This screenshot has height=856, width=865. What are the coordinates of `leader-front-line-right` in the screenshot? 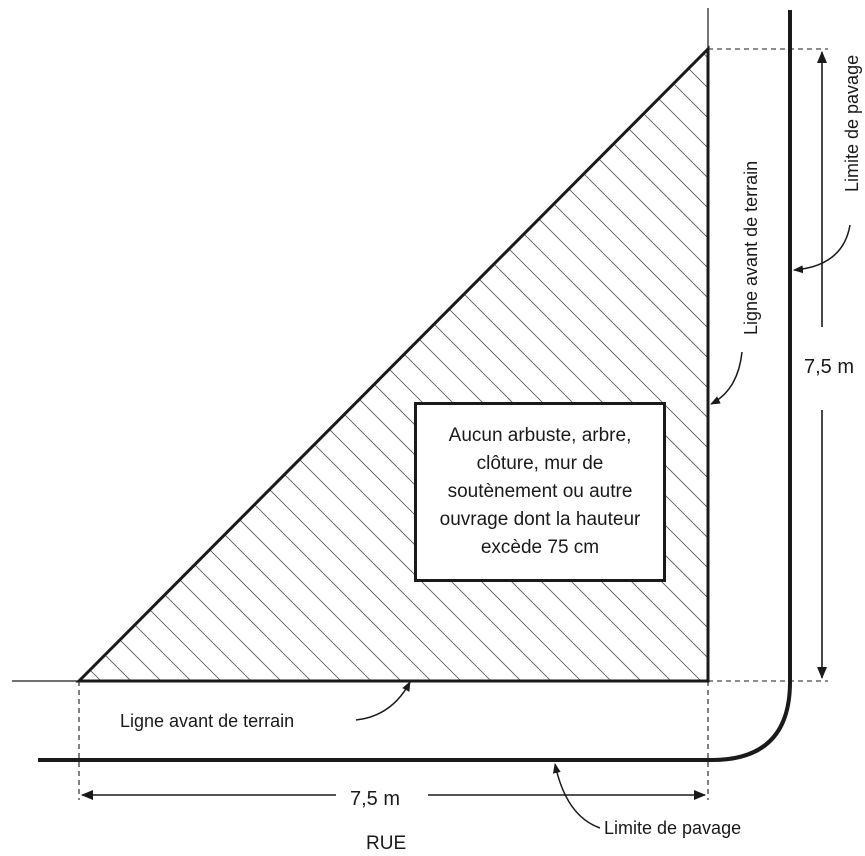 It's located at (726, 378).